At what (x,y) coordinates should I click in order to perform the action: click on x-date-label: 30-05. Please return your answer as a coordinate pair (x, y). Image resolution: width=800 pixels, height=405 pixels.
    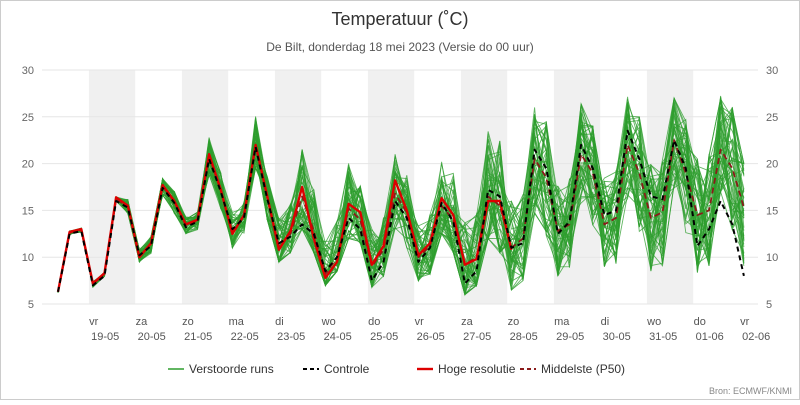
    Looking at the image, I should click on (617, 337).